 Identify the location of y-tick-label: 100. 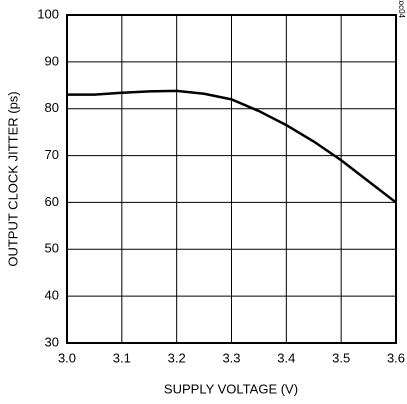
(48, 13).